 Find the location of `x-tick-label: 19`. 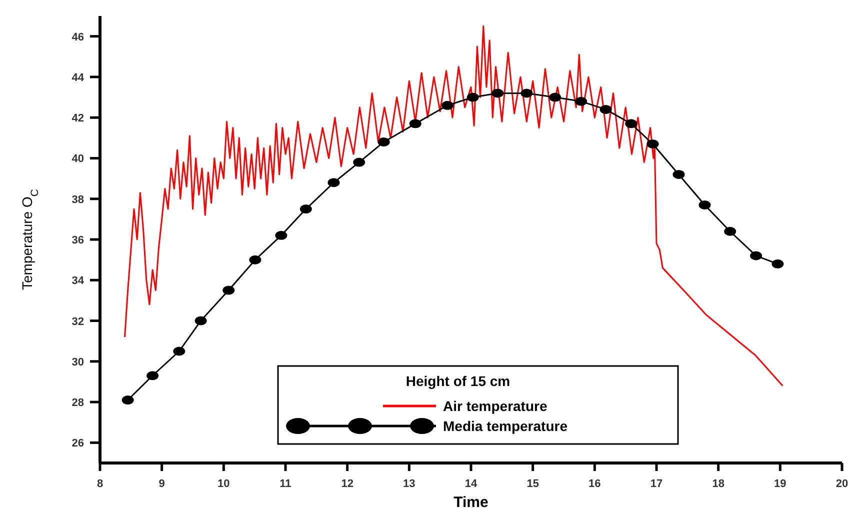

x-tick-label: 19 is located at coordinates (780, 484).